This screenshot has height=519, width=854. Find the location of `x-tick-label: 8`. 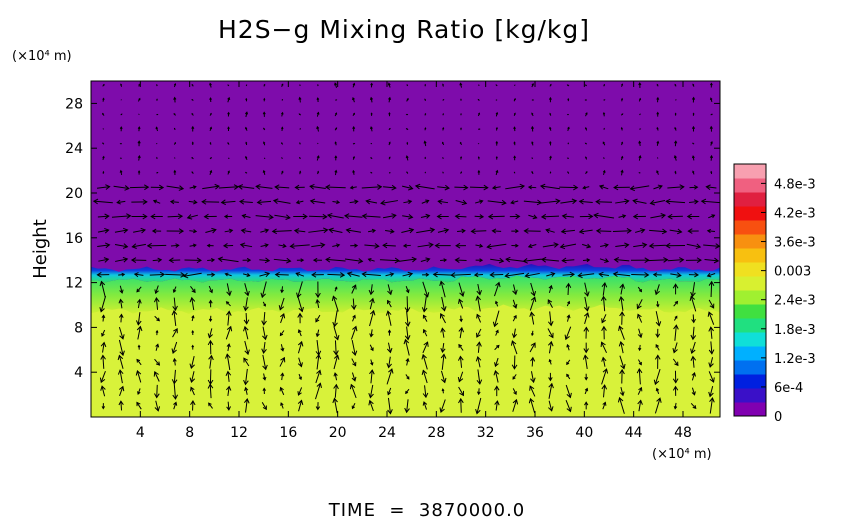

x-tick-label: 8 is located at coordinates (189, 433).